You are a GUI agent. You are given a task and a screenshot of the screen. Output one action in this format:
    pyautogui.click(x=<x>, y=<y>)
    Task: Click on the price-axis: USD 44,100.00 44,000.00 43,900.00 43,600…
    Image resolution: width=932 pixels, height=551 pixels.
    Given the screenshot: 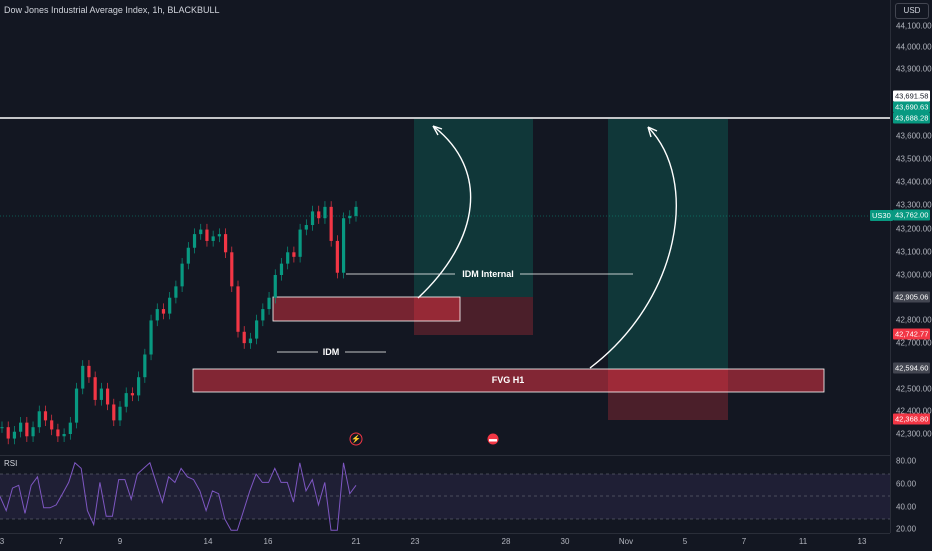 What is the action you would take?
    pyautogui.click(x=911, y=267)
    